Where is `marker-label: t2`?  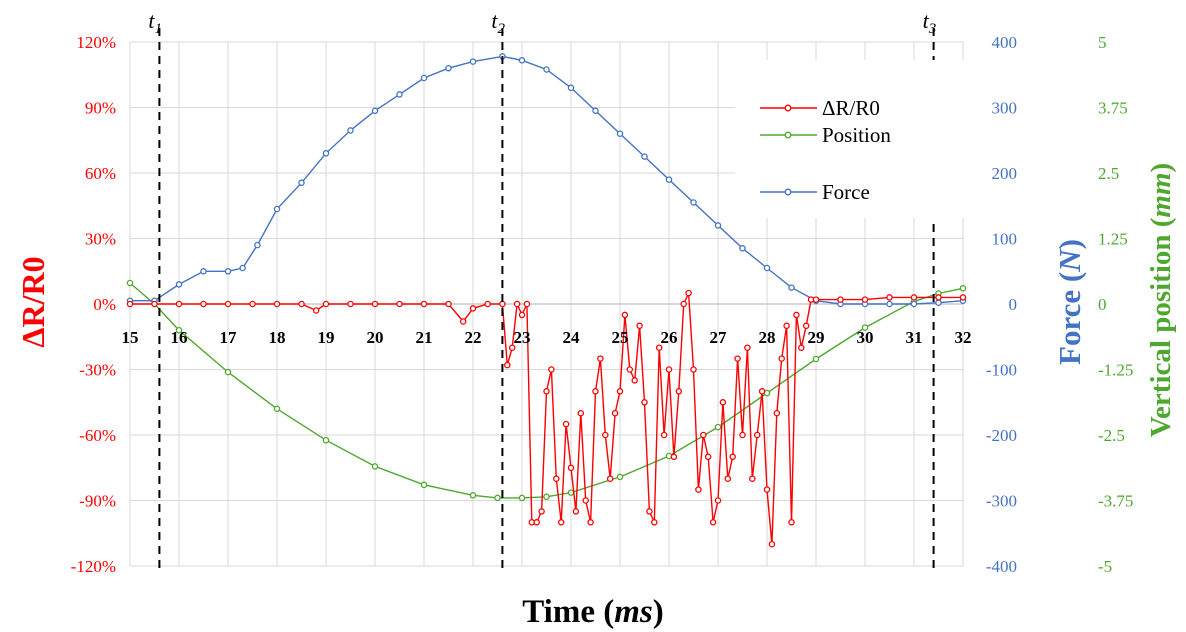 marker-label: t2 is located at coordinates (498, 22).